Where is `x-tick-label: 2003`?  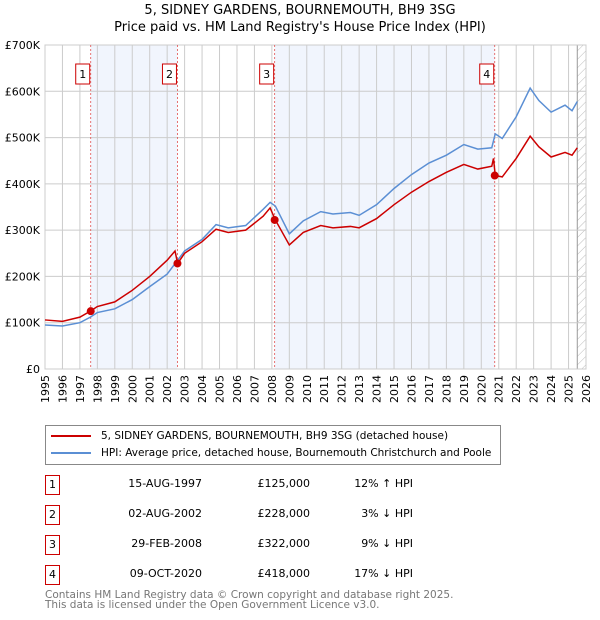
x-tick-label: 2003 is located at coordinates (185, 389).